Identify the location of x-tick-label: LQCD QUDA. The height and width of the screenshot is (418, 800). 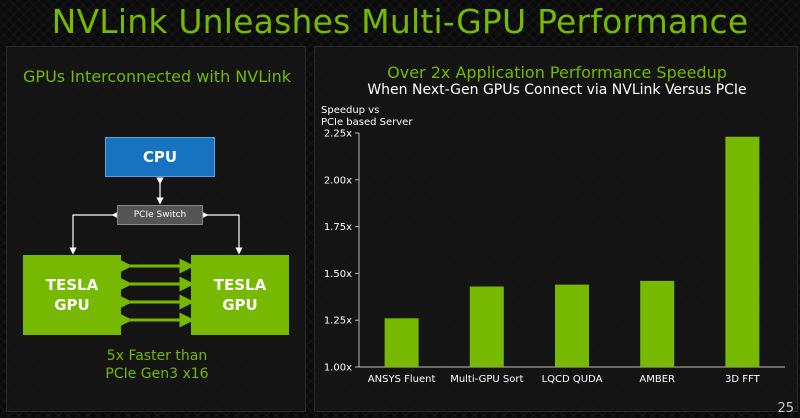
(572, 379).